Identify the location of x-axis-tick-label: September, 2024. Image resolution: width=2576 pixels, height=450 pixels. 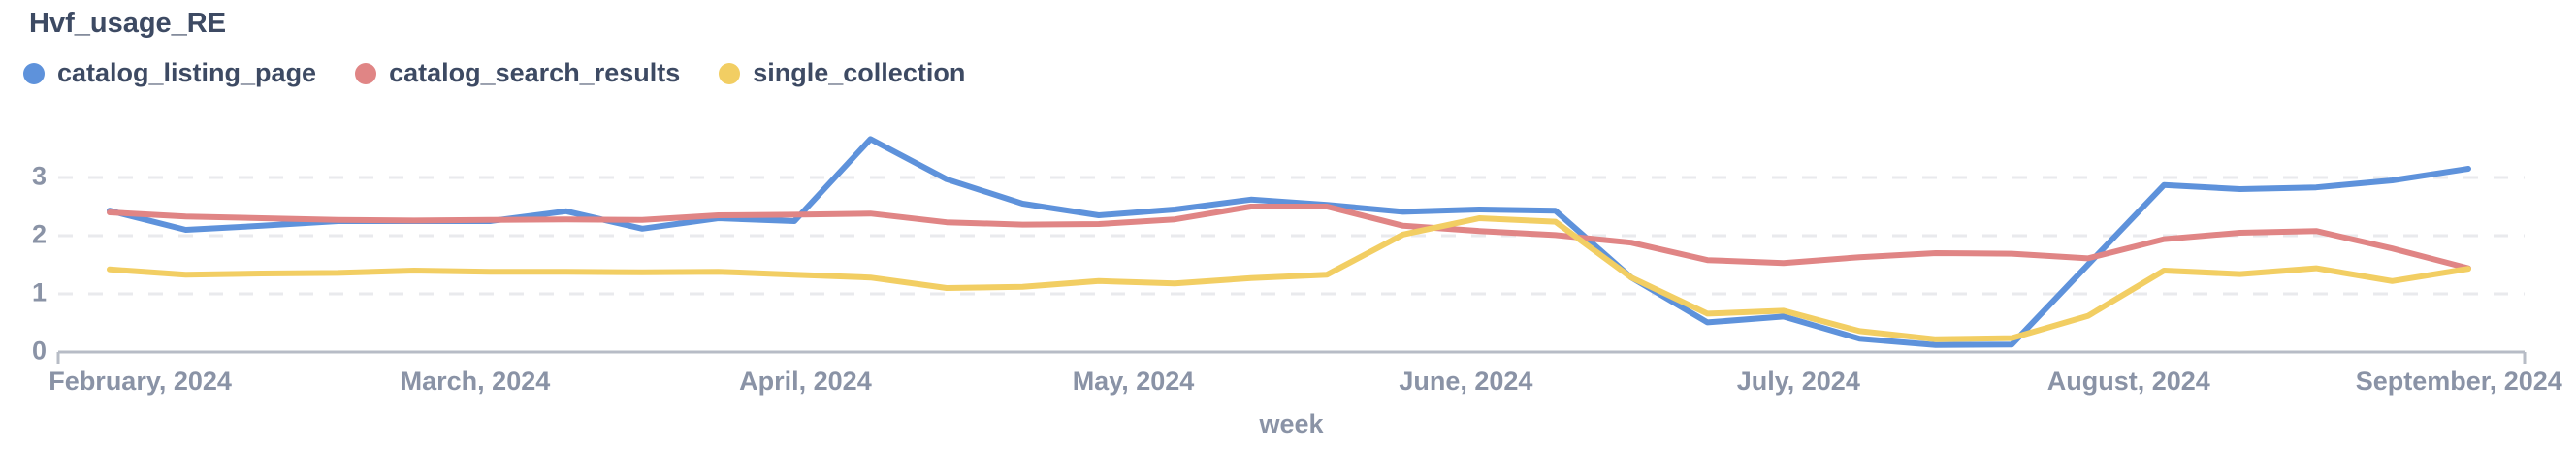
(2458, 381).